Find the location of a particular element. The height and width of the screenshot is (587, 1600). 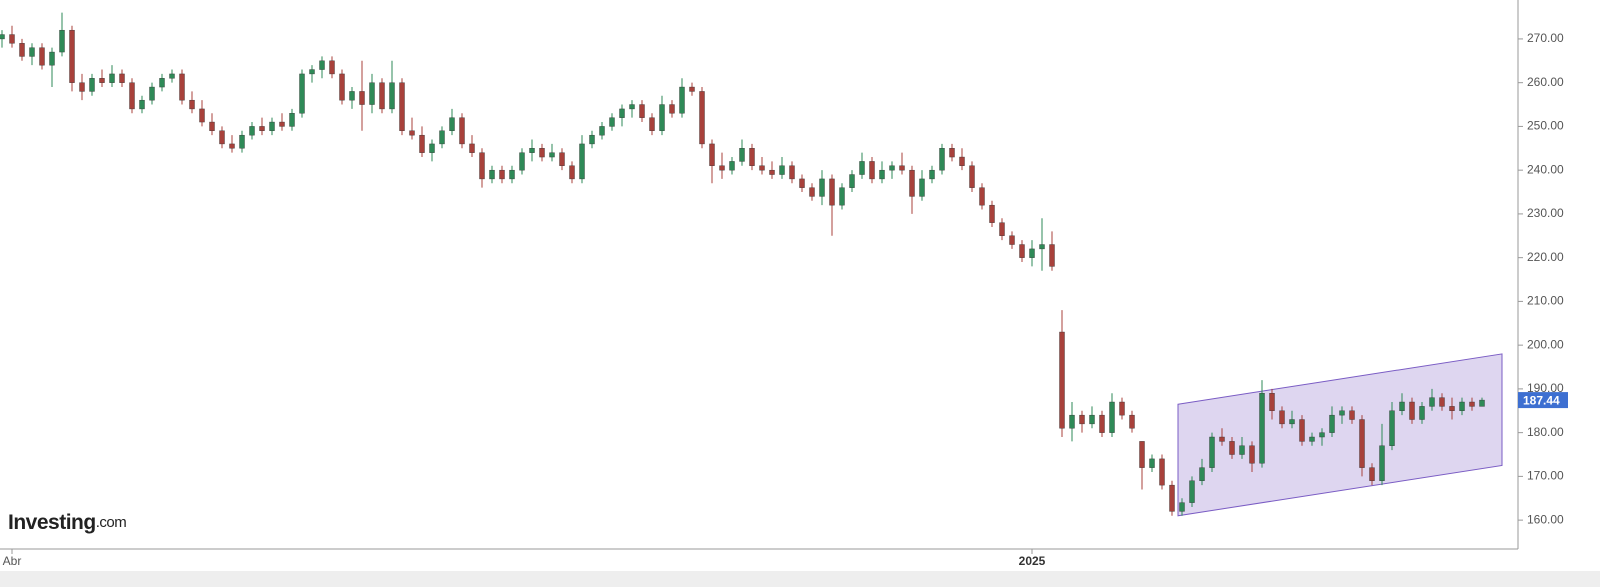

y-tick-label: 200.00 is located at coordinates (1545, 344).